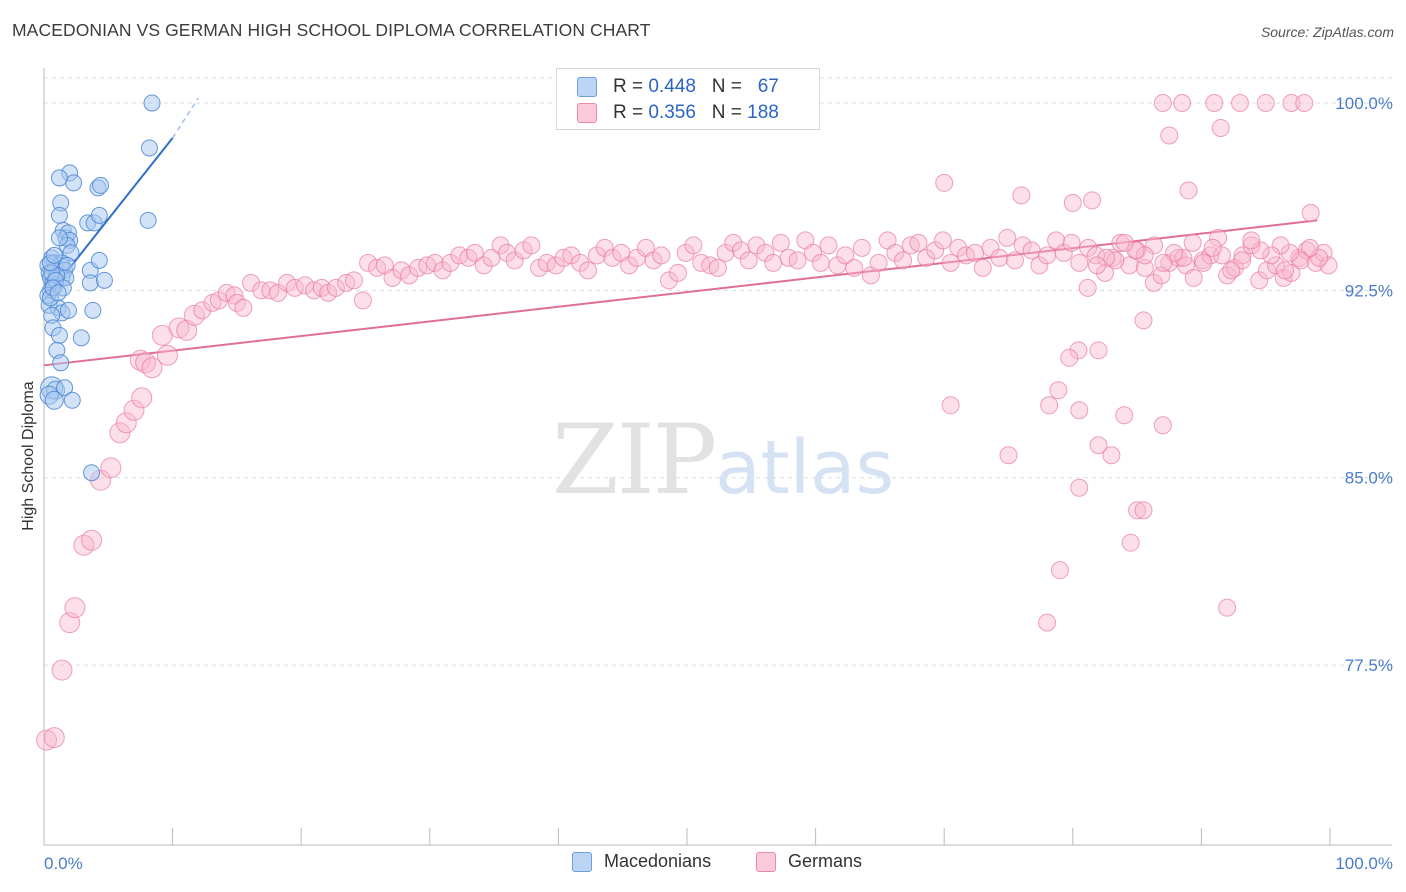 This screenshot has width=1406, height=892. Describe the element at coordinates (1364, 103) in the screenshot. I see `y-tick-label: 100.0%` at that location.